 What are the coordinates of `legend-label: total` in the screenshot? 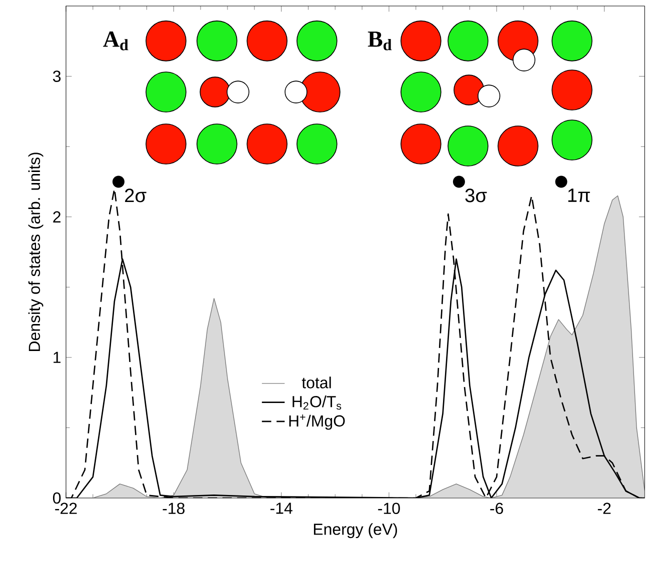 It's located at (316, 382).